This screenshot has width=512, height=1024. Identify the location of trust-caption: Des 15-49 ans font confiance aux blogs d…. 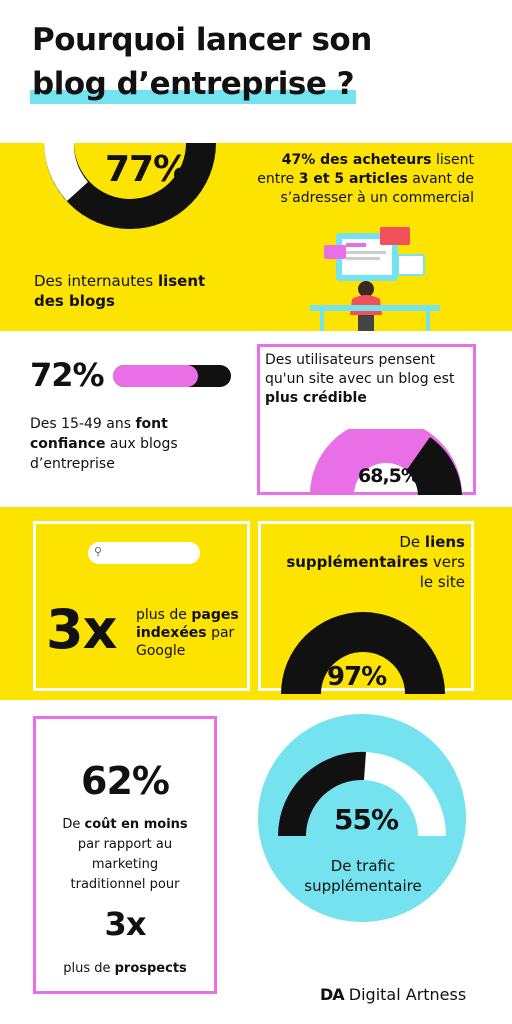
(104, 444).